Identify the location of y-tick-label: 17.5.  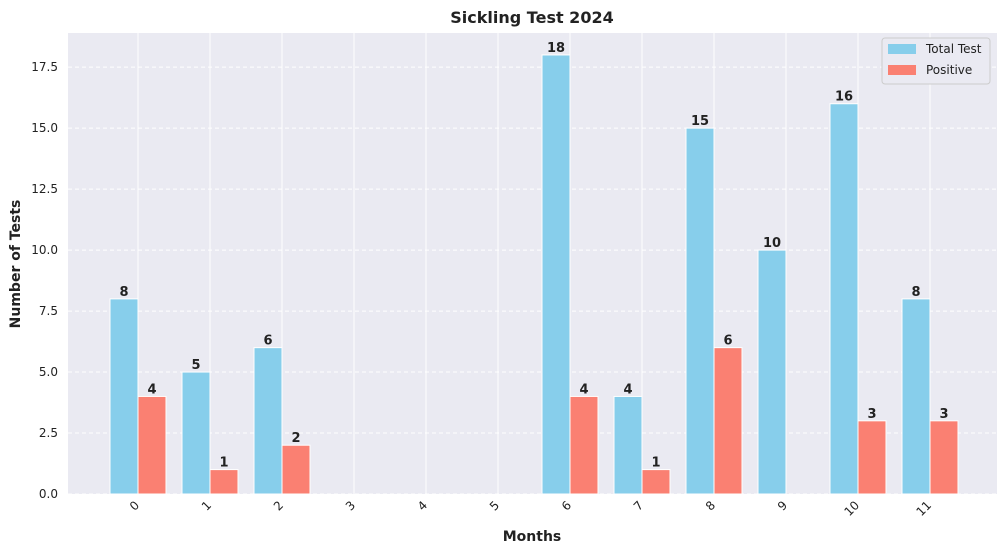
(44, 67).